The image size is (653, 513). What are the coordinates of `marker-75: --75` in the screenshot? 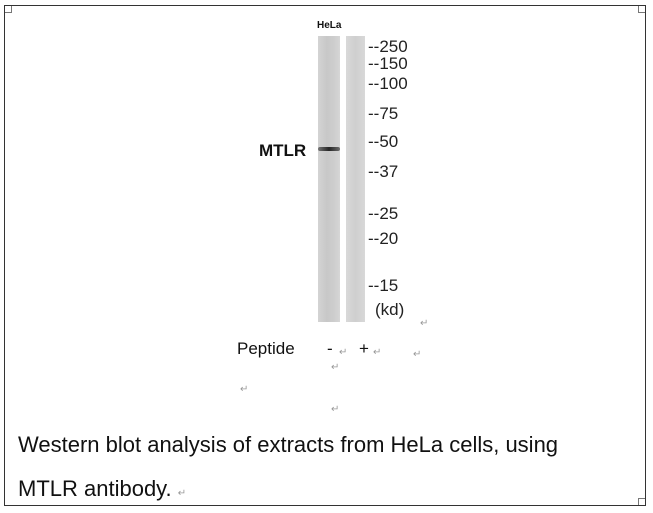 It's located at (383, 113).